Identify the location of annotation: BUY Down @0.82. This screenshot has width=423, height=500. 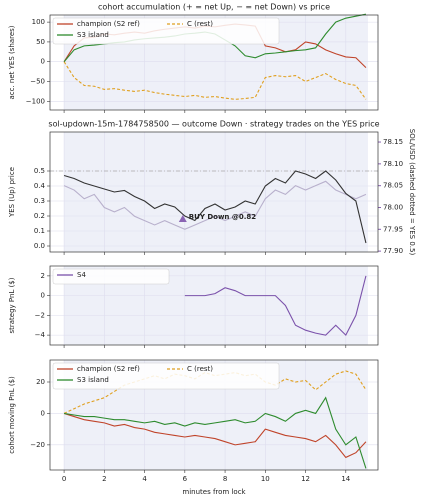
(222, 217).